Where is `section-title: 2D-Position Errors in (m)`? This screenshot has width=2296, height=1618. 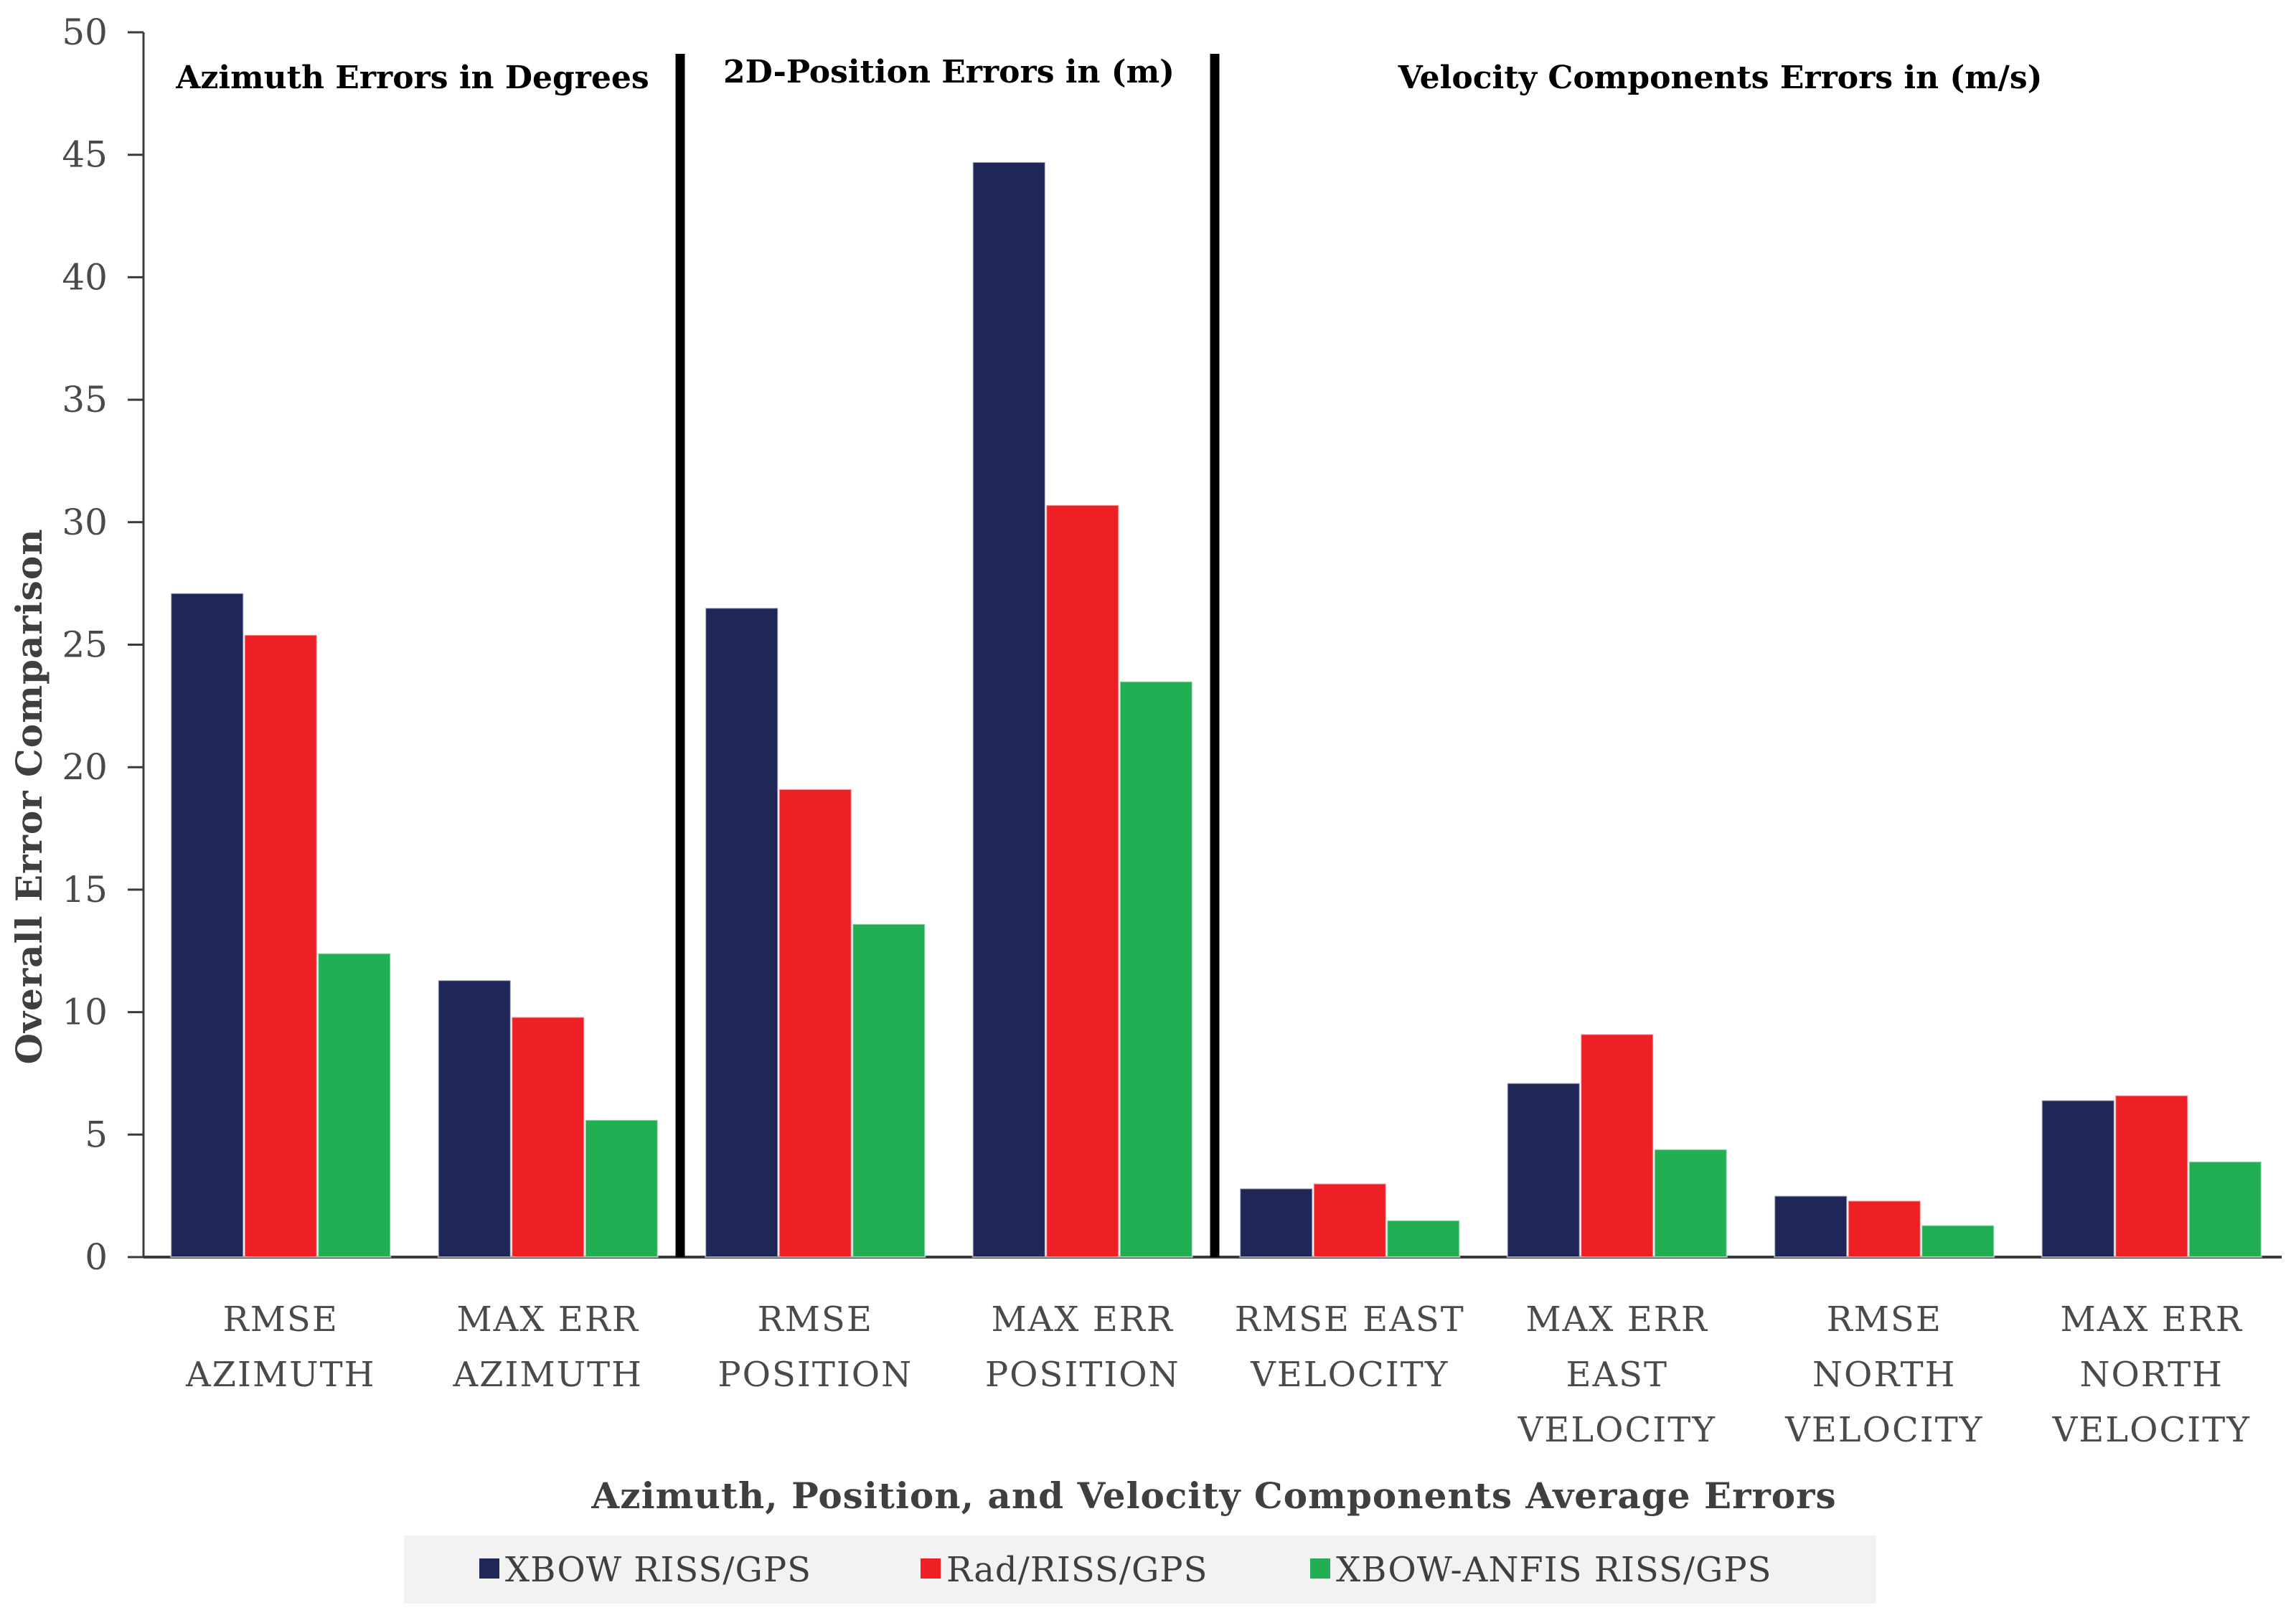
section-title: 2D-Position Errors in (m) is located at coordinates (949, 72).